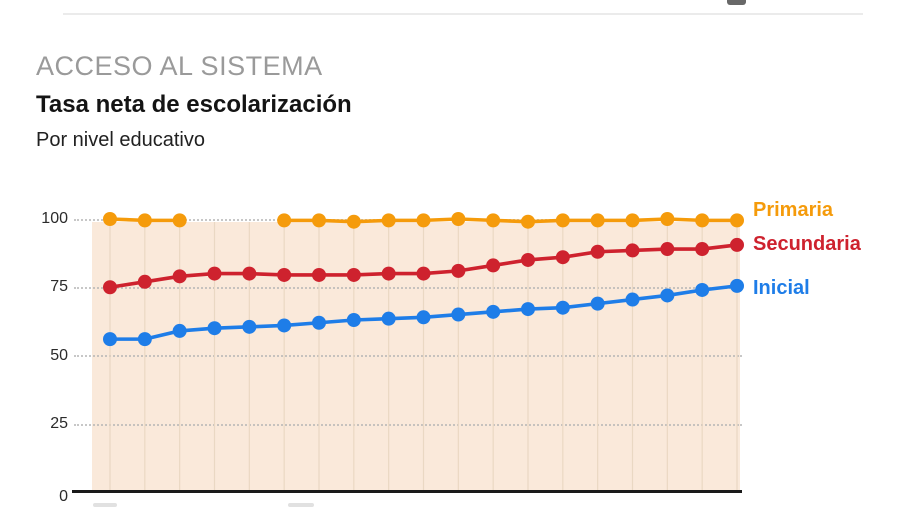 Image resolution: width=900 pixels, height=507 pixels. What do you see at coordinates (54, 218) in the screenshot?
I see `y-axis-tick-100: 100` at bounding box center [54, 218].